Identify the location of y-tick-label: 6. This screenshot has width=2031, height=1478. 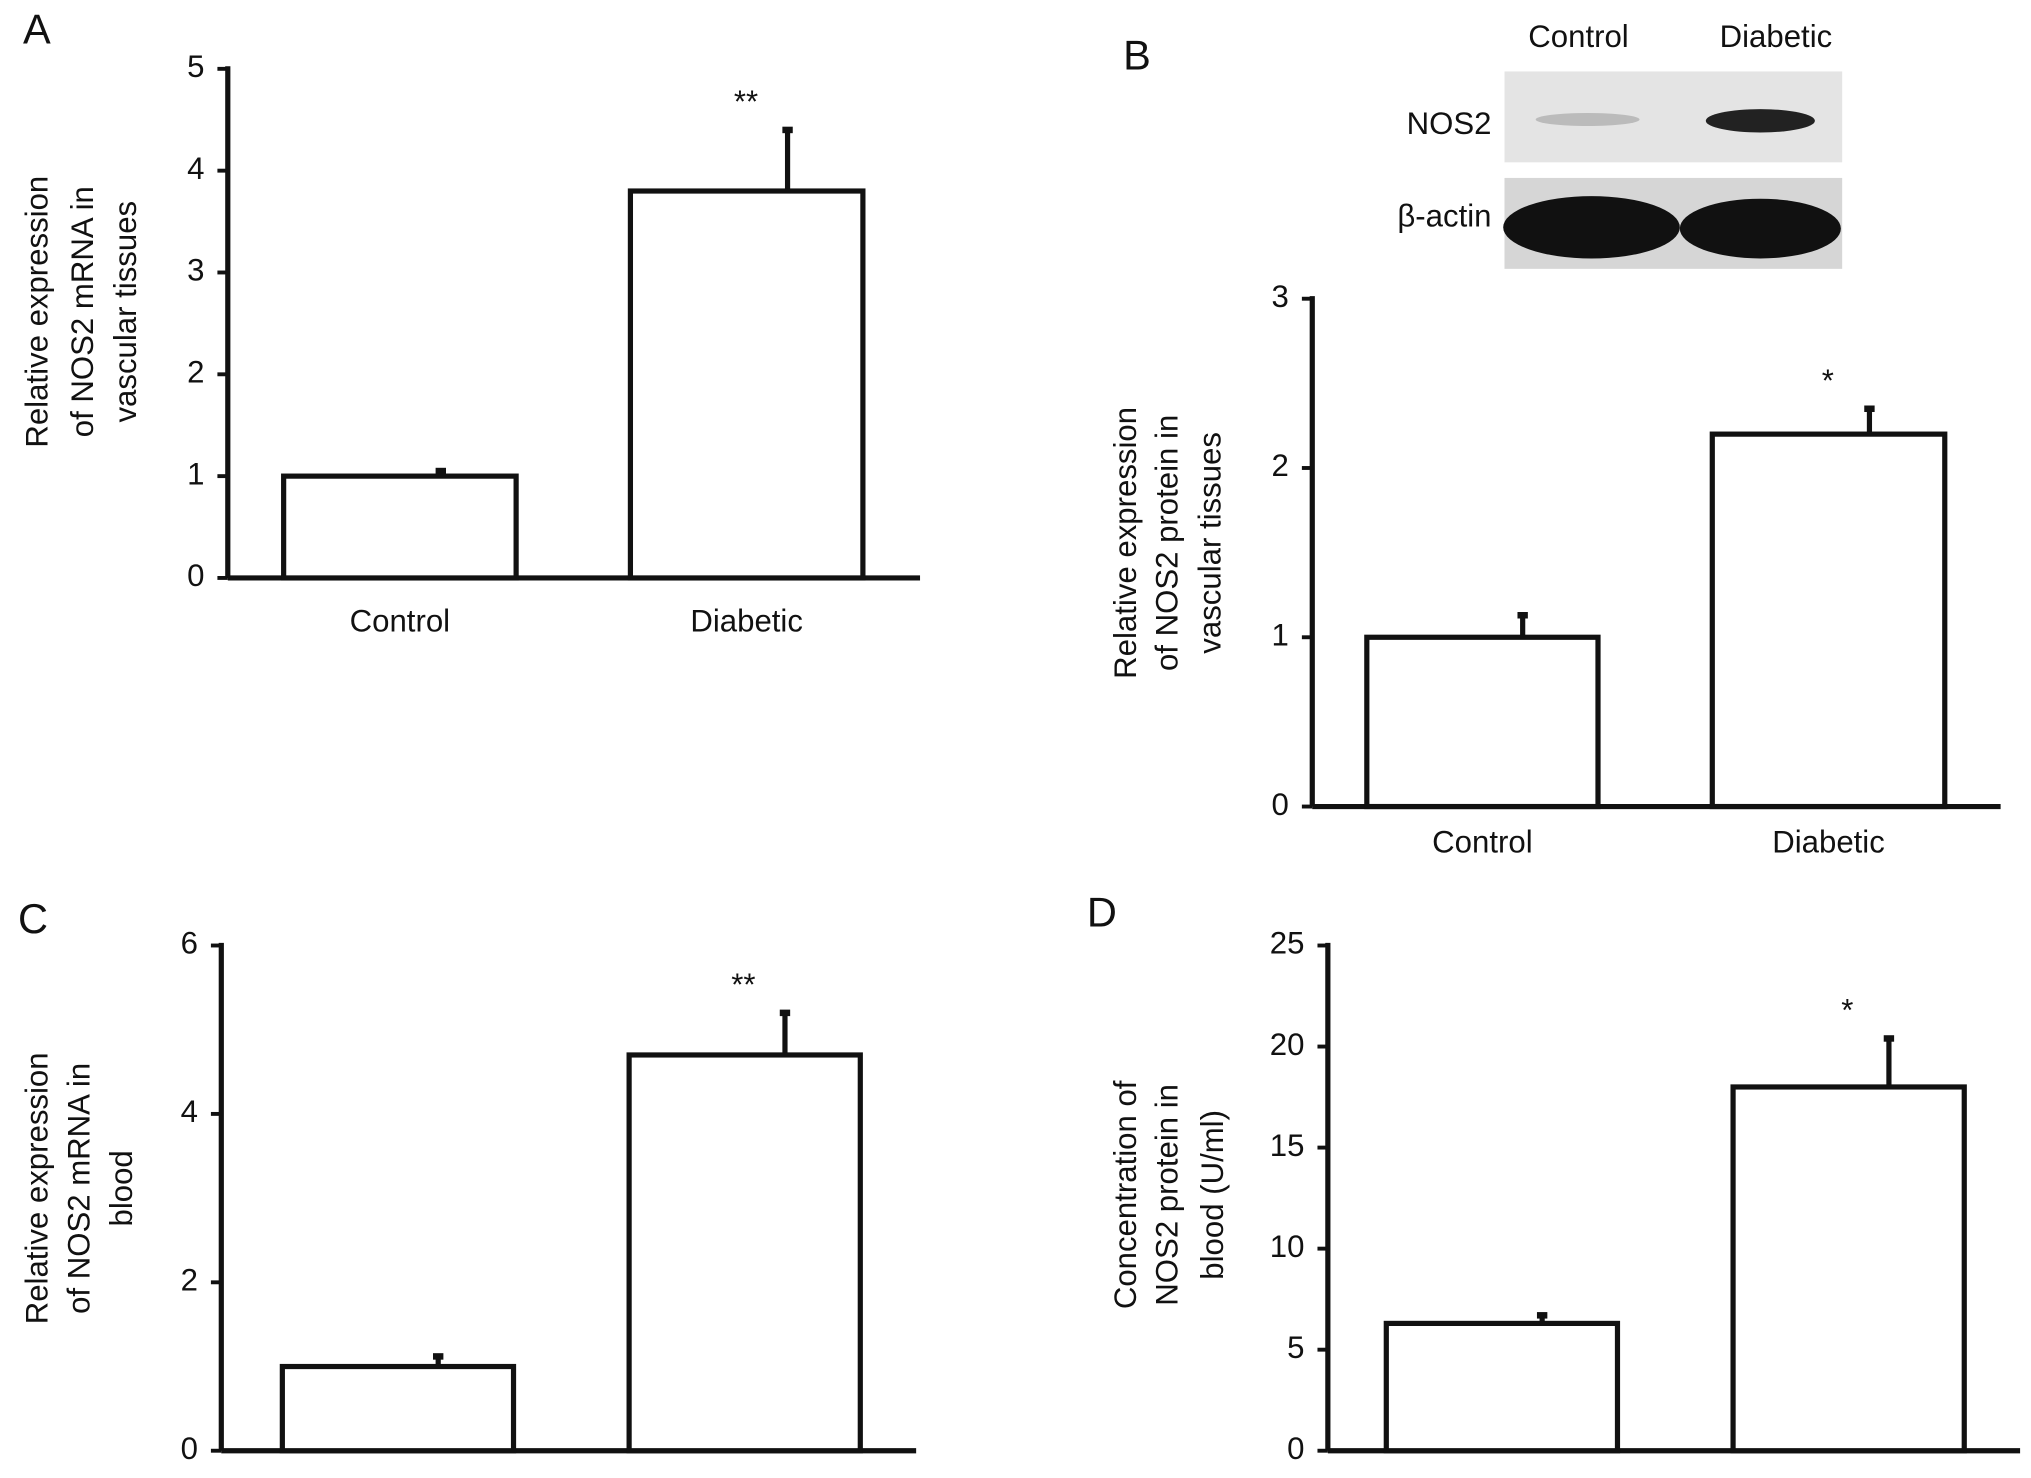
(189, 943).